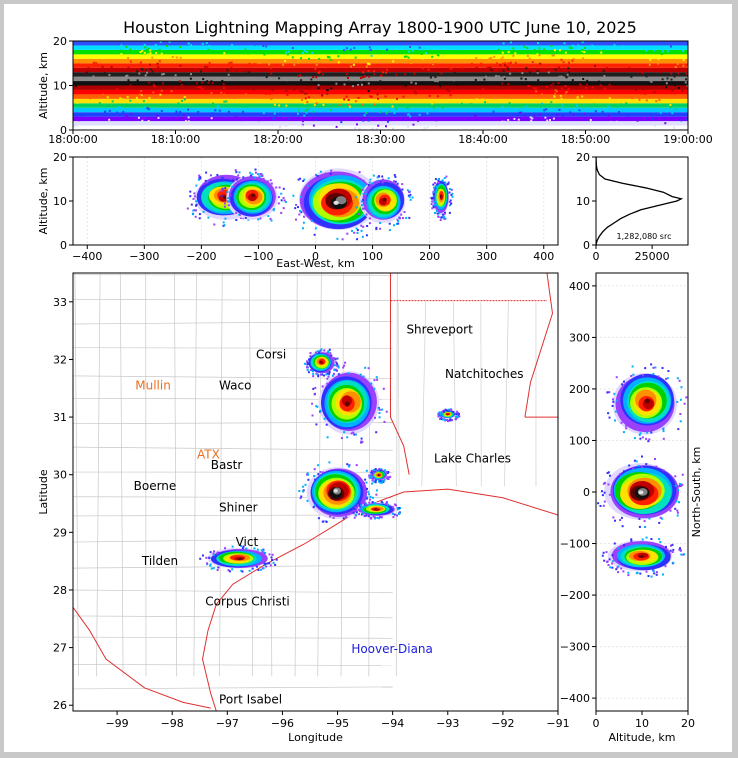 The image size is (738, 758). Describe the element at coordinates (579, 286) in the screenshot. I see `y-tick-label: 400` at that location.